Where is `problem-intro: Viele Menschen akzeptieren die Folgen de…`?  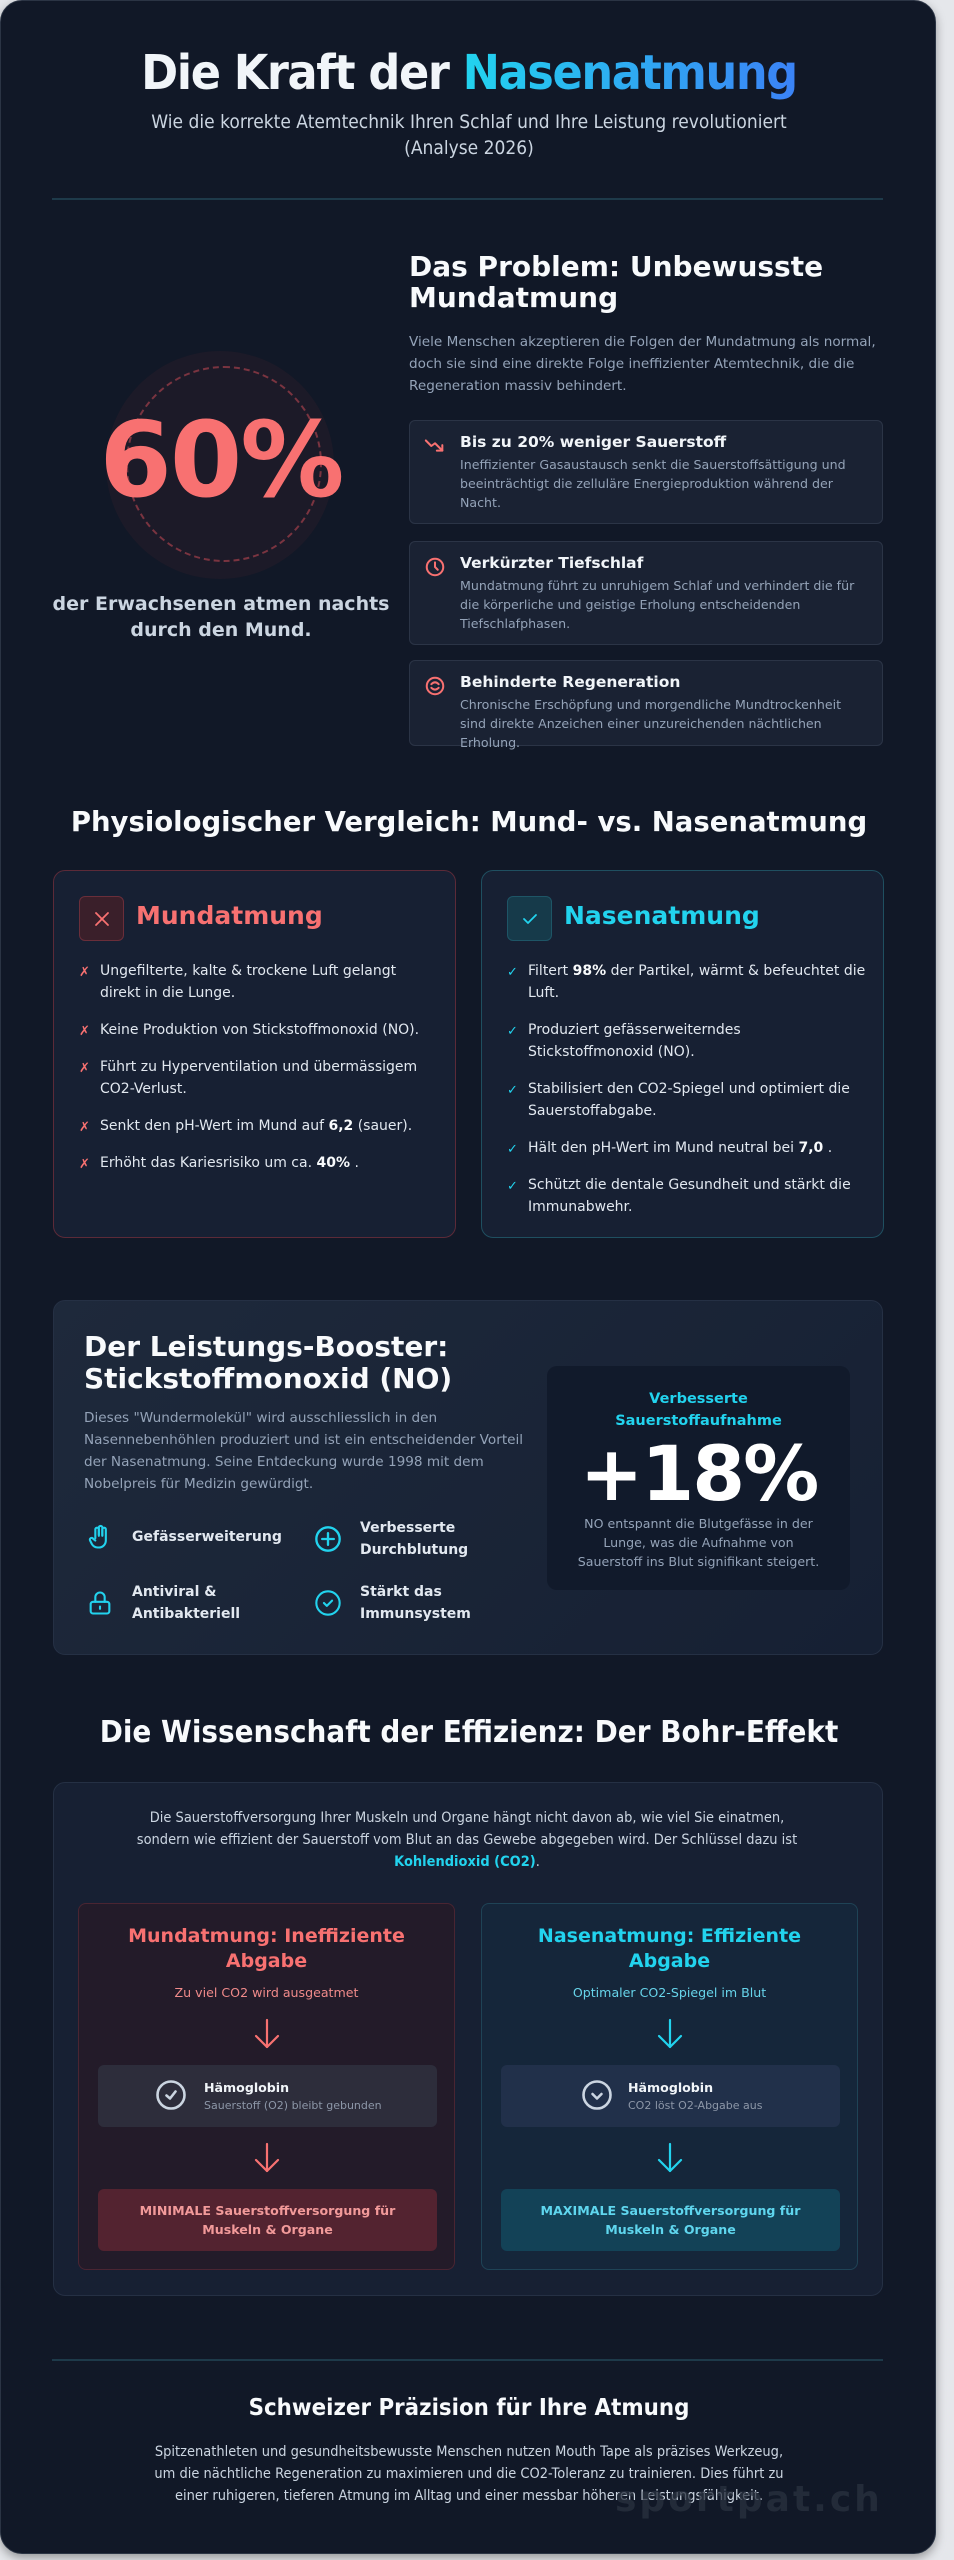
problem-intro: Viele Menschen akzeptieren die Folgen de… is located at coordinates (642, 364).